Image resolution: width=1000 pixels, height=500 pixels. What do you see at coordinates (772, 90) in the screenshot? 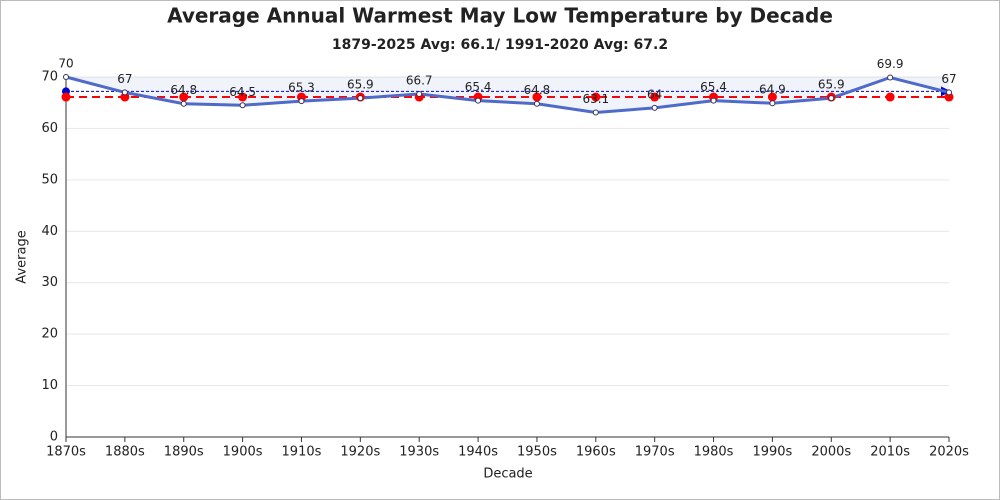
I see `data-label: 64.9` at bounding box center [772, 90].